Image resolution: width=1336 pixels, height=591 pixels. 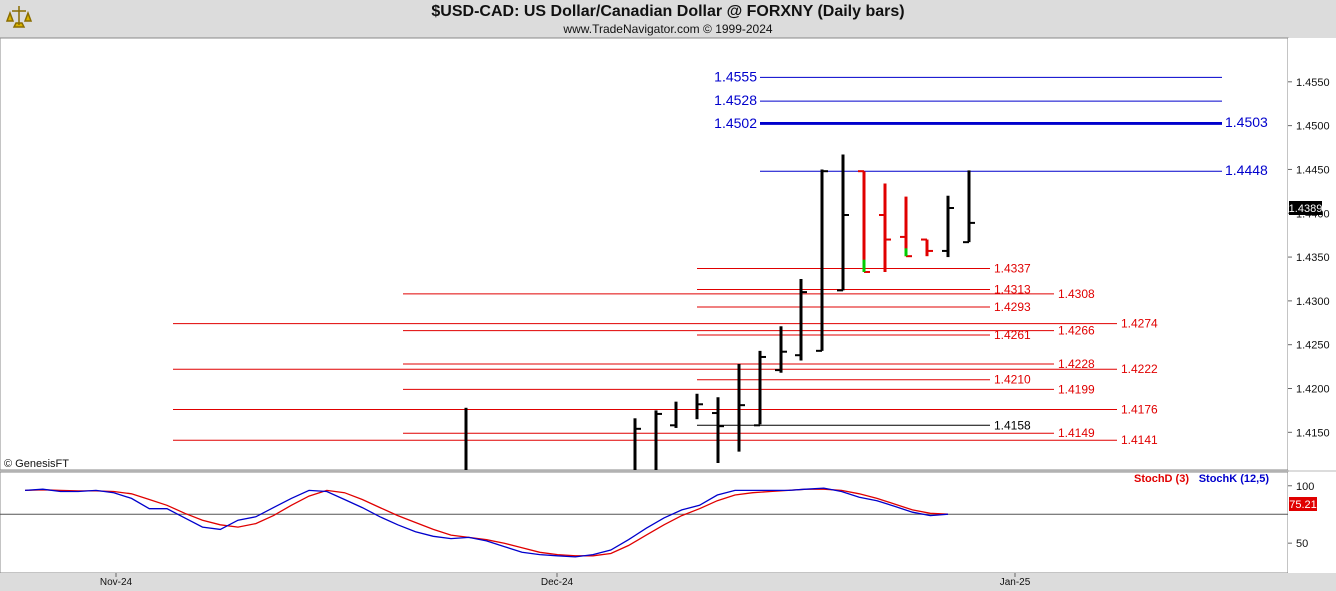 What do you see at coordinates (1313, 83) in the screenshot?
I see `price-tick-label: 1.4550` at bounding box center [1313, 83].